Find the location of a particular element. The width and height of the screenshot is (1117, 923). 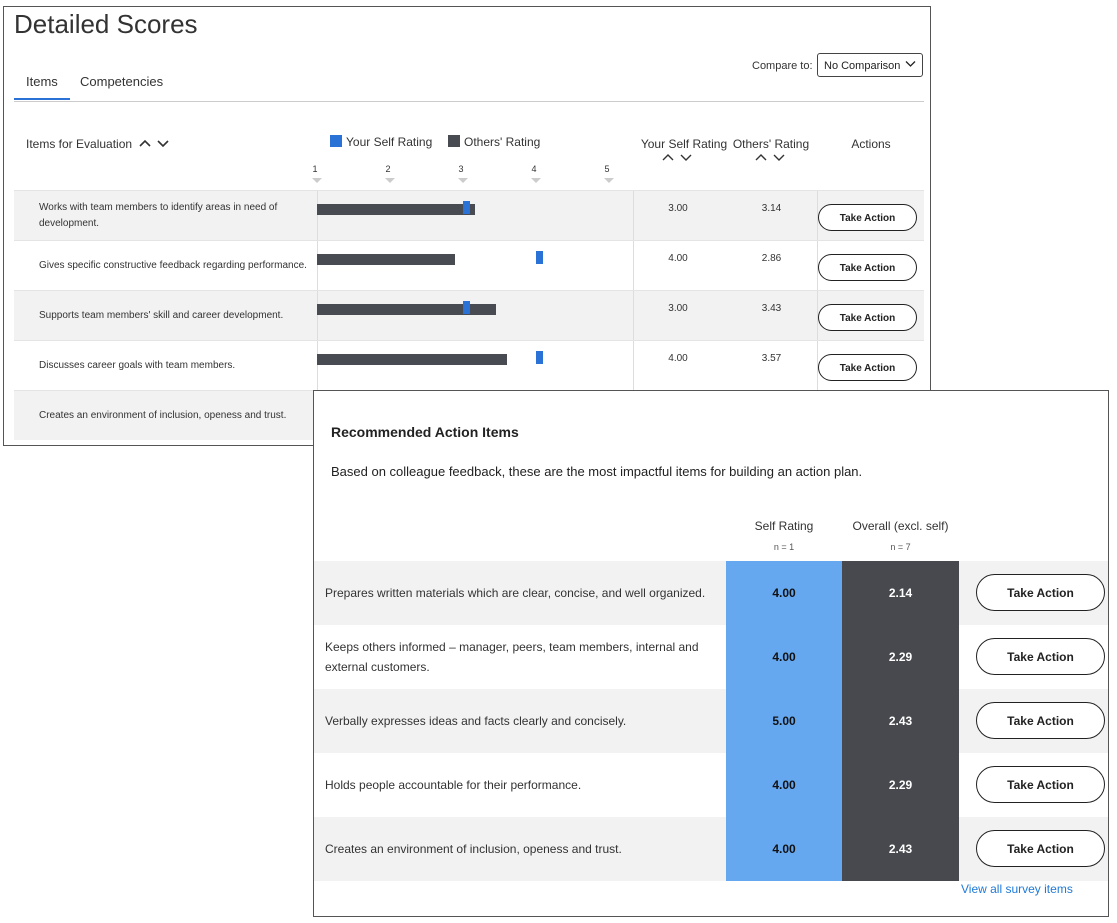

compare-label: Compare to: is located at coordinates (782, 66).